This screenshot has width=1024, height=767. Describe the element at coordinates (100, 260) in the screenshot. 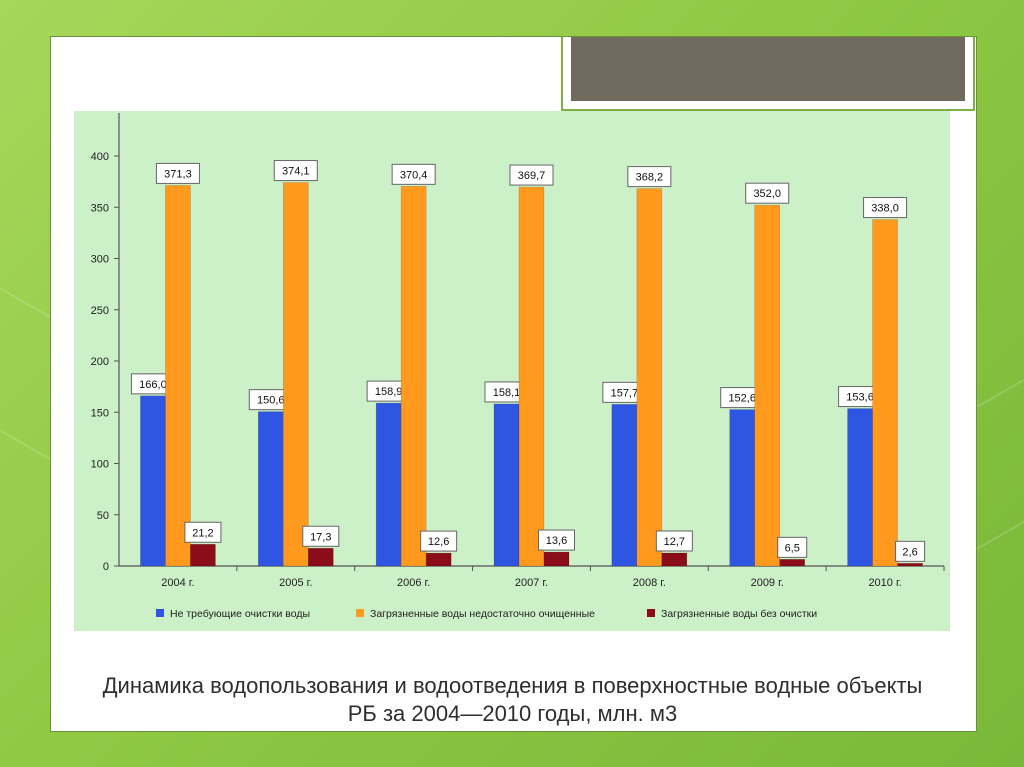

I see `y-tick-label: 300` at that location.